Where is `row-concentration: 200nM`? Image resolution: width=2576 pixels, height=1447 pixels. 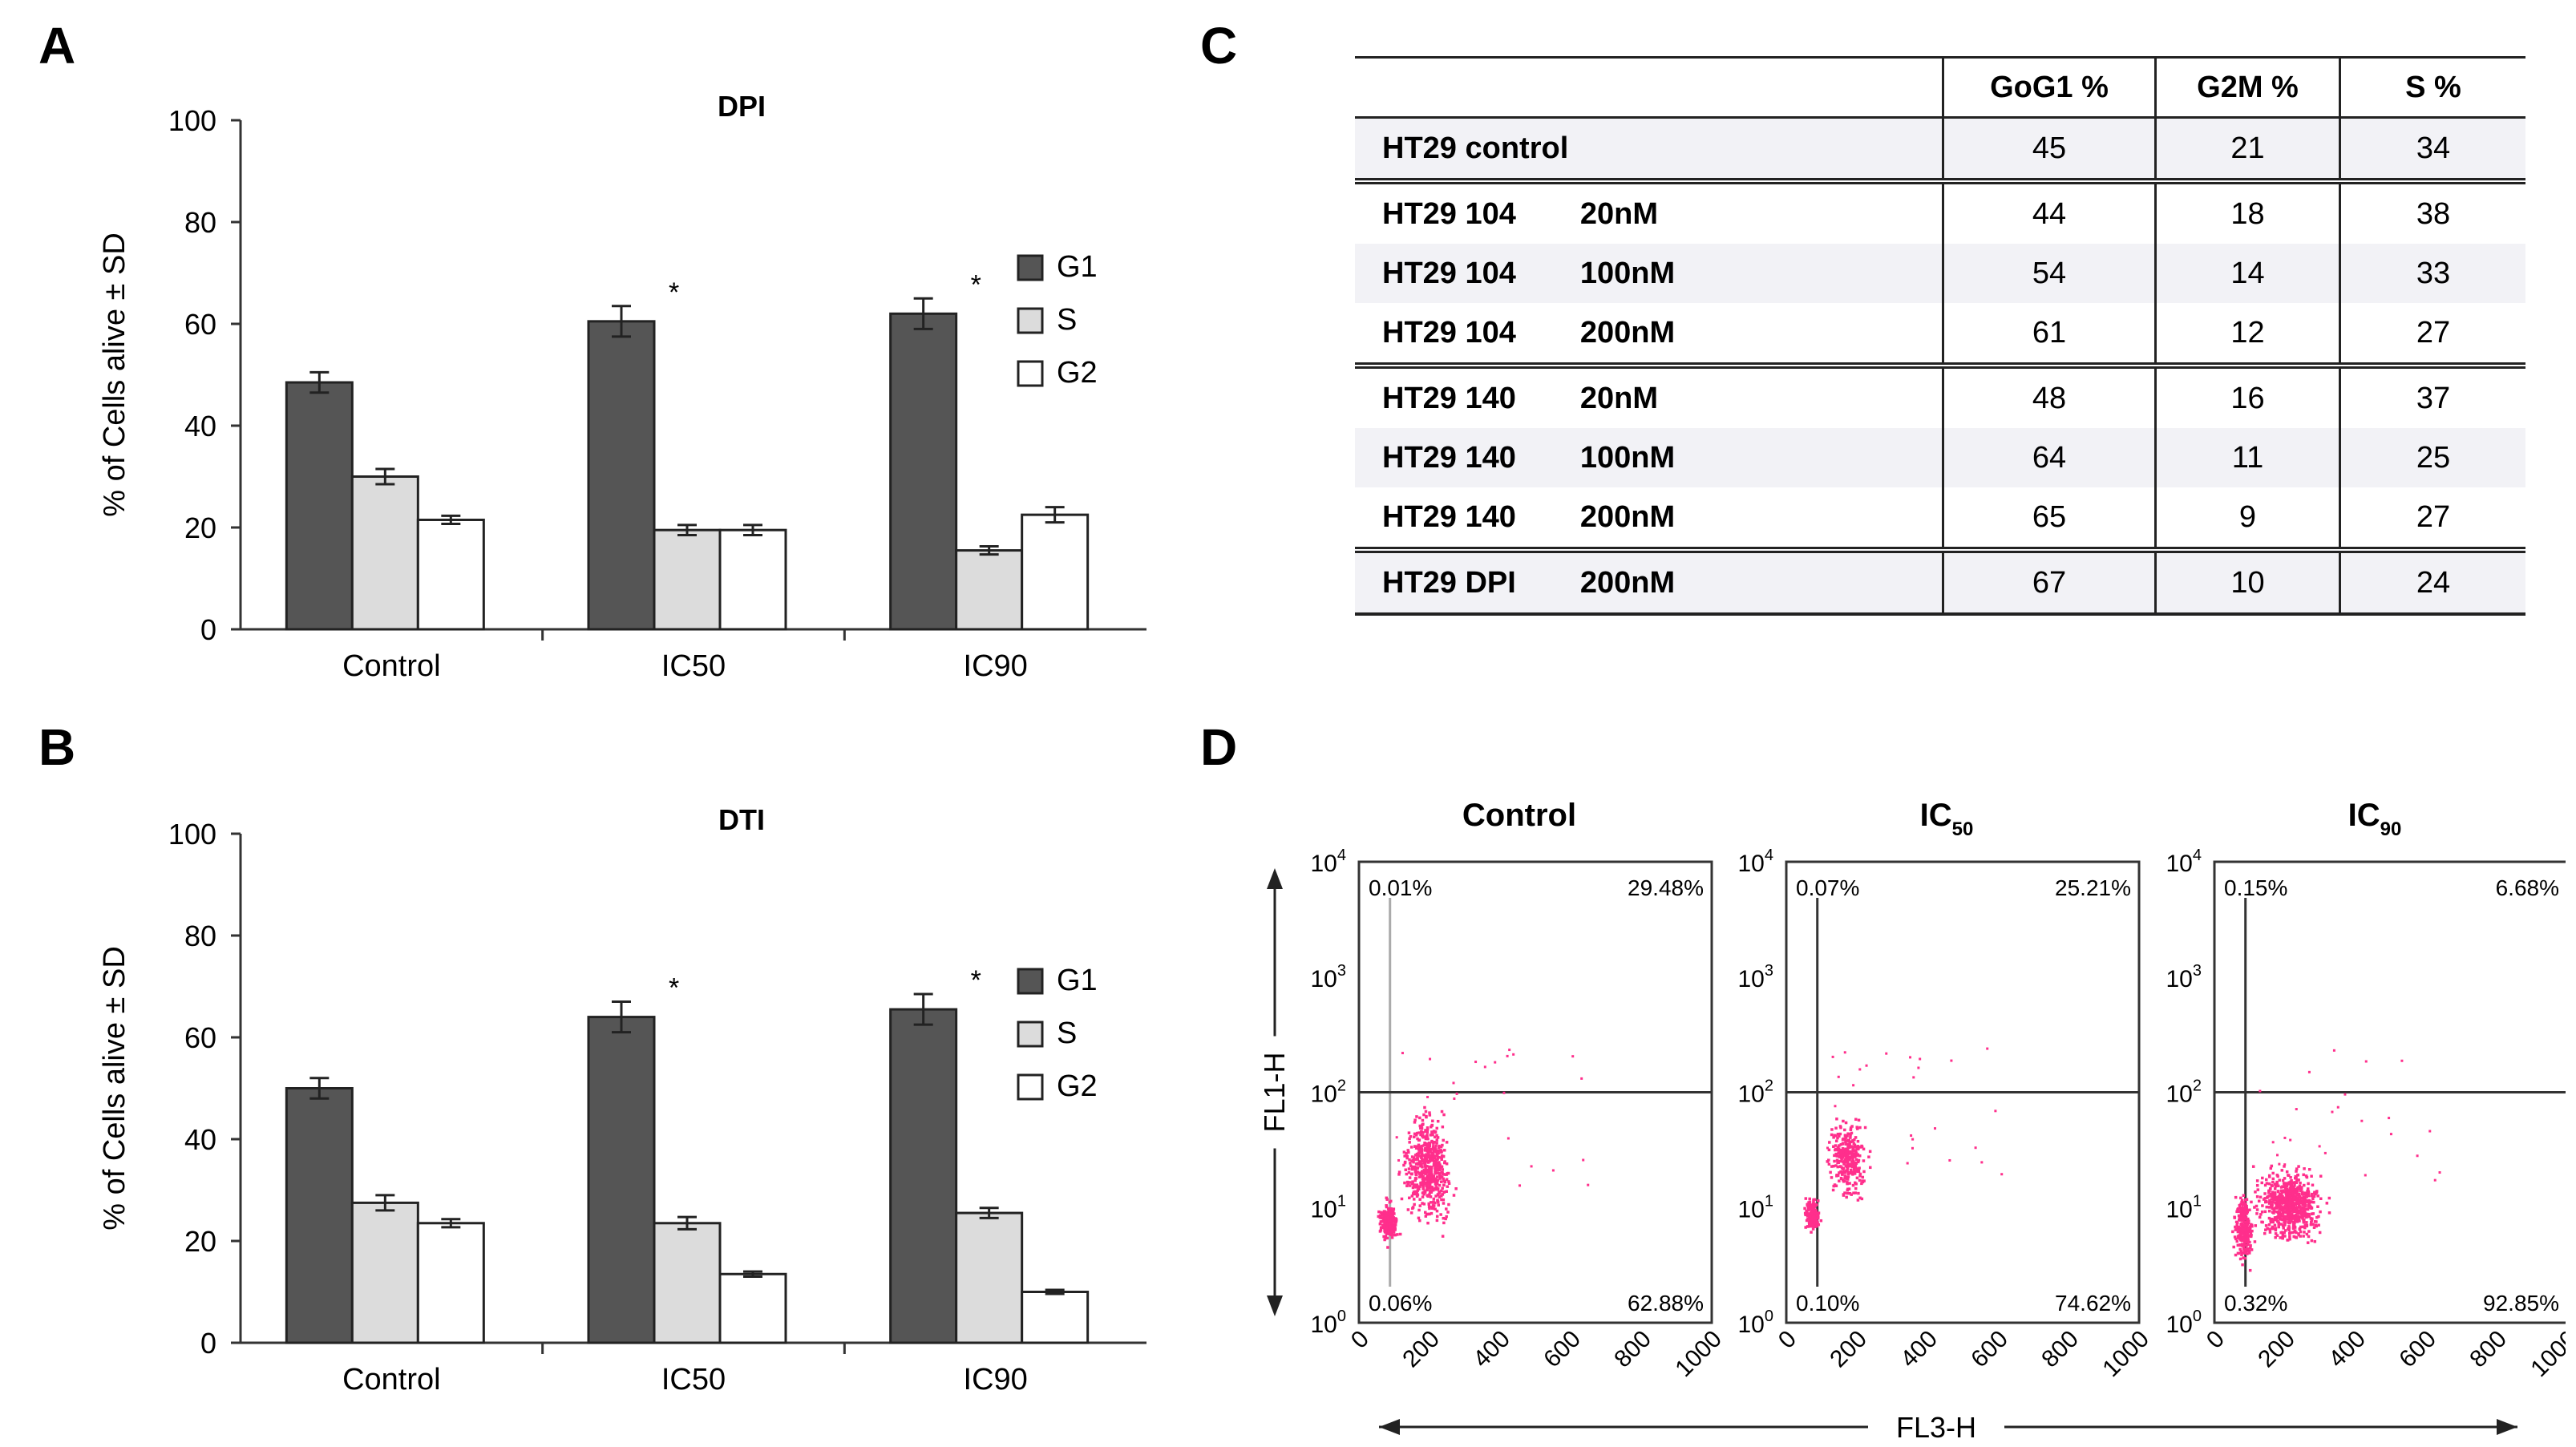
row-concentration: 200nM is located at coordinates (1627, 516).